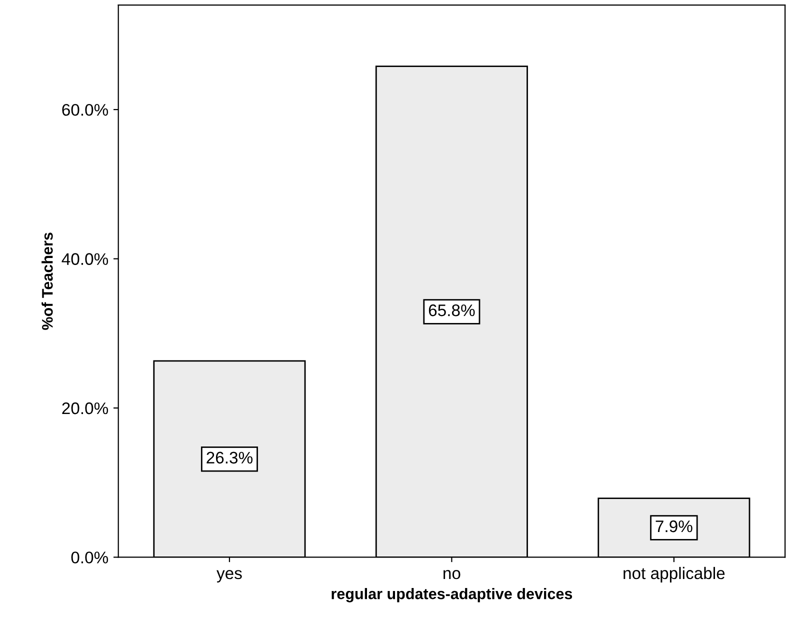 The image size is (789, 639). I want to click on y-tick-label: 20.0%, so click(85, 408).